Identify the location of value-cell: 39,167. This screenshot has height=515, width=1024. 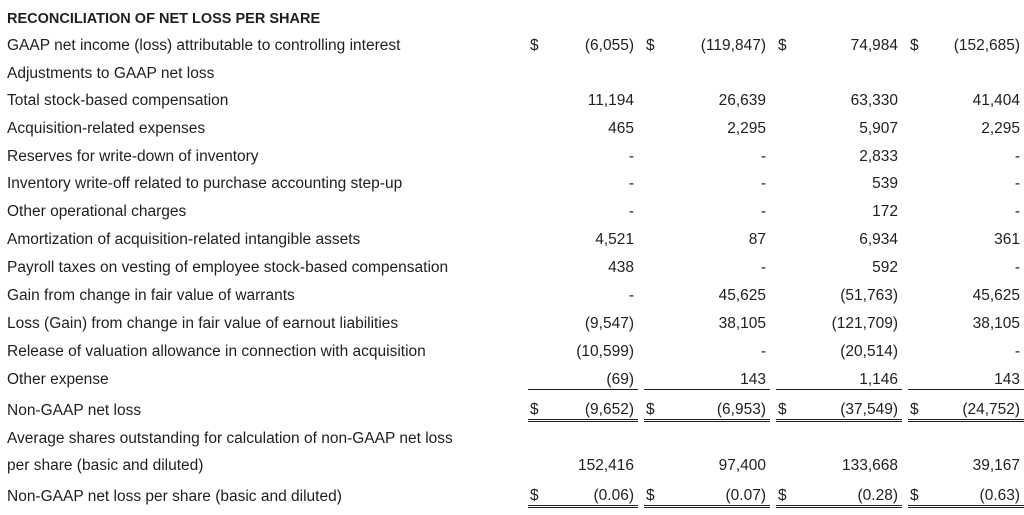
(996, 465).